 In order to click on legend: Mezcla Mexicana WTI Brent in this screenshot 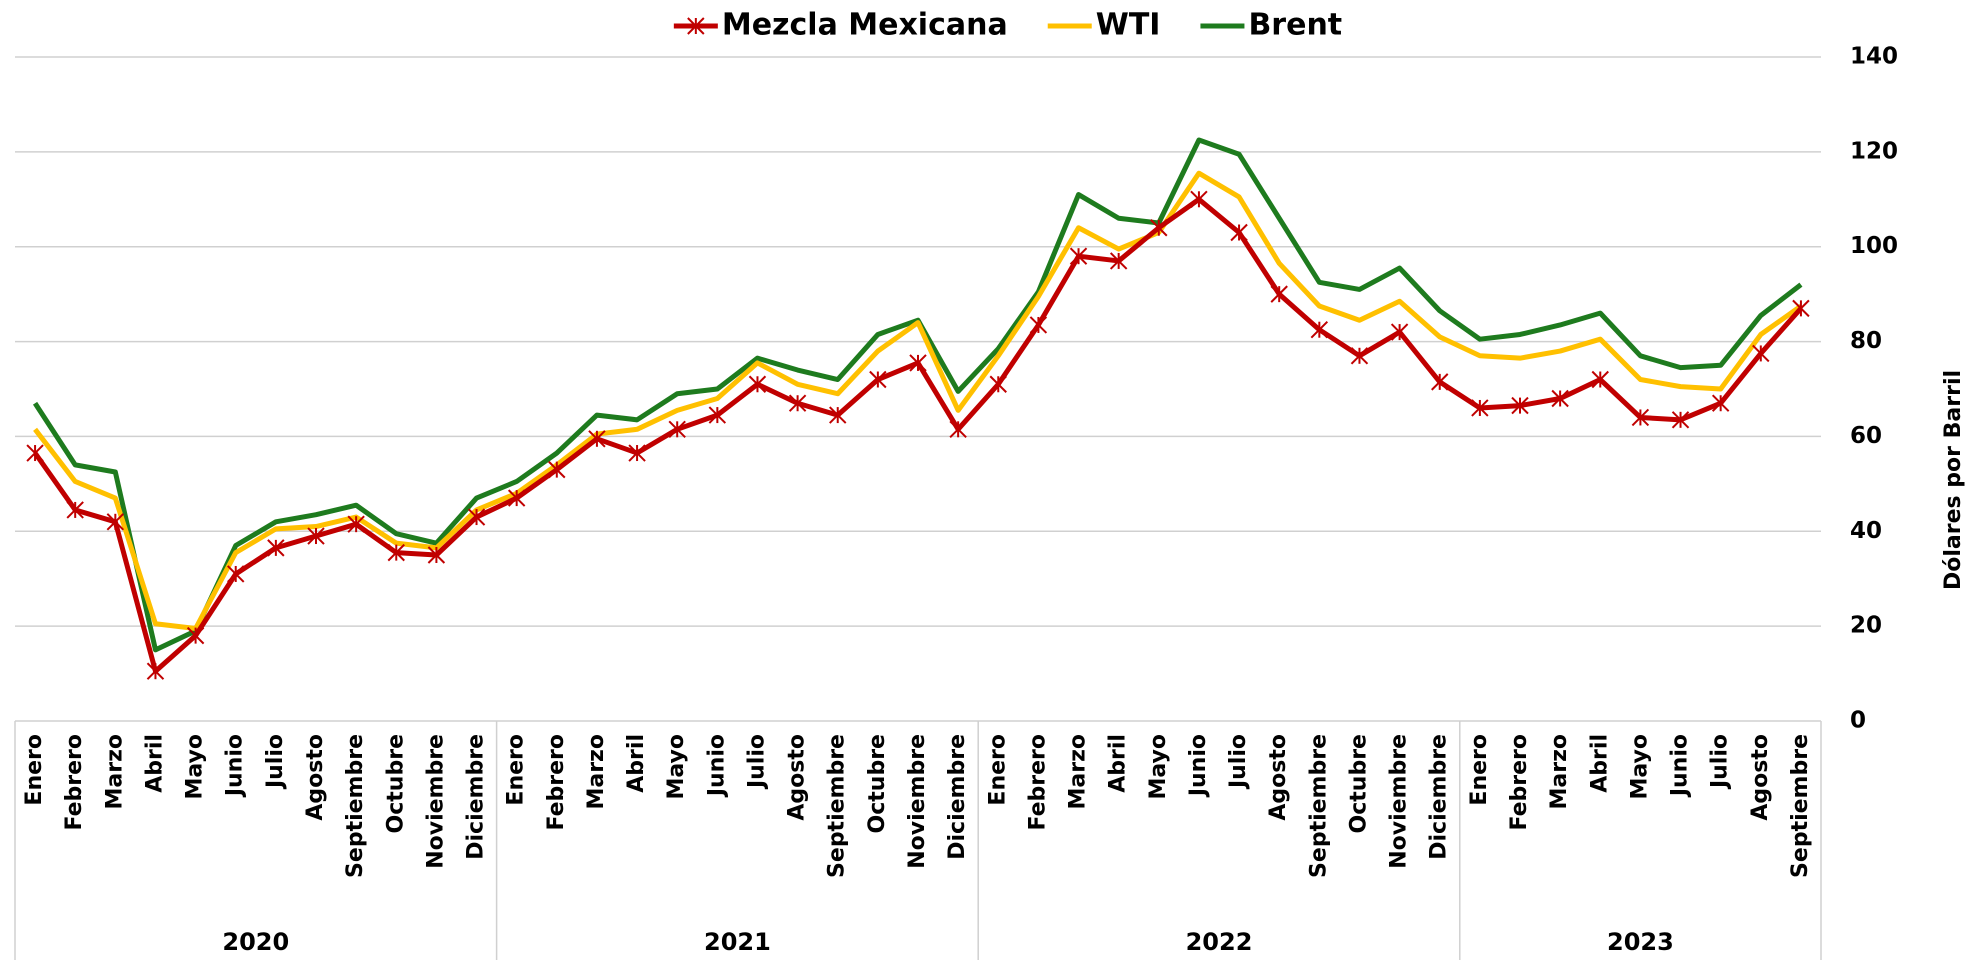, I will do `click(1007, 25)`.